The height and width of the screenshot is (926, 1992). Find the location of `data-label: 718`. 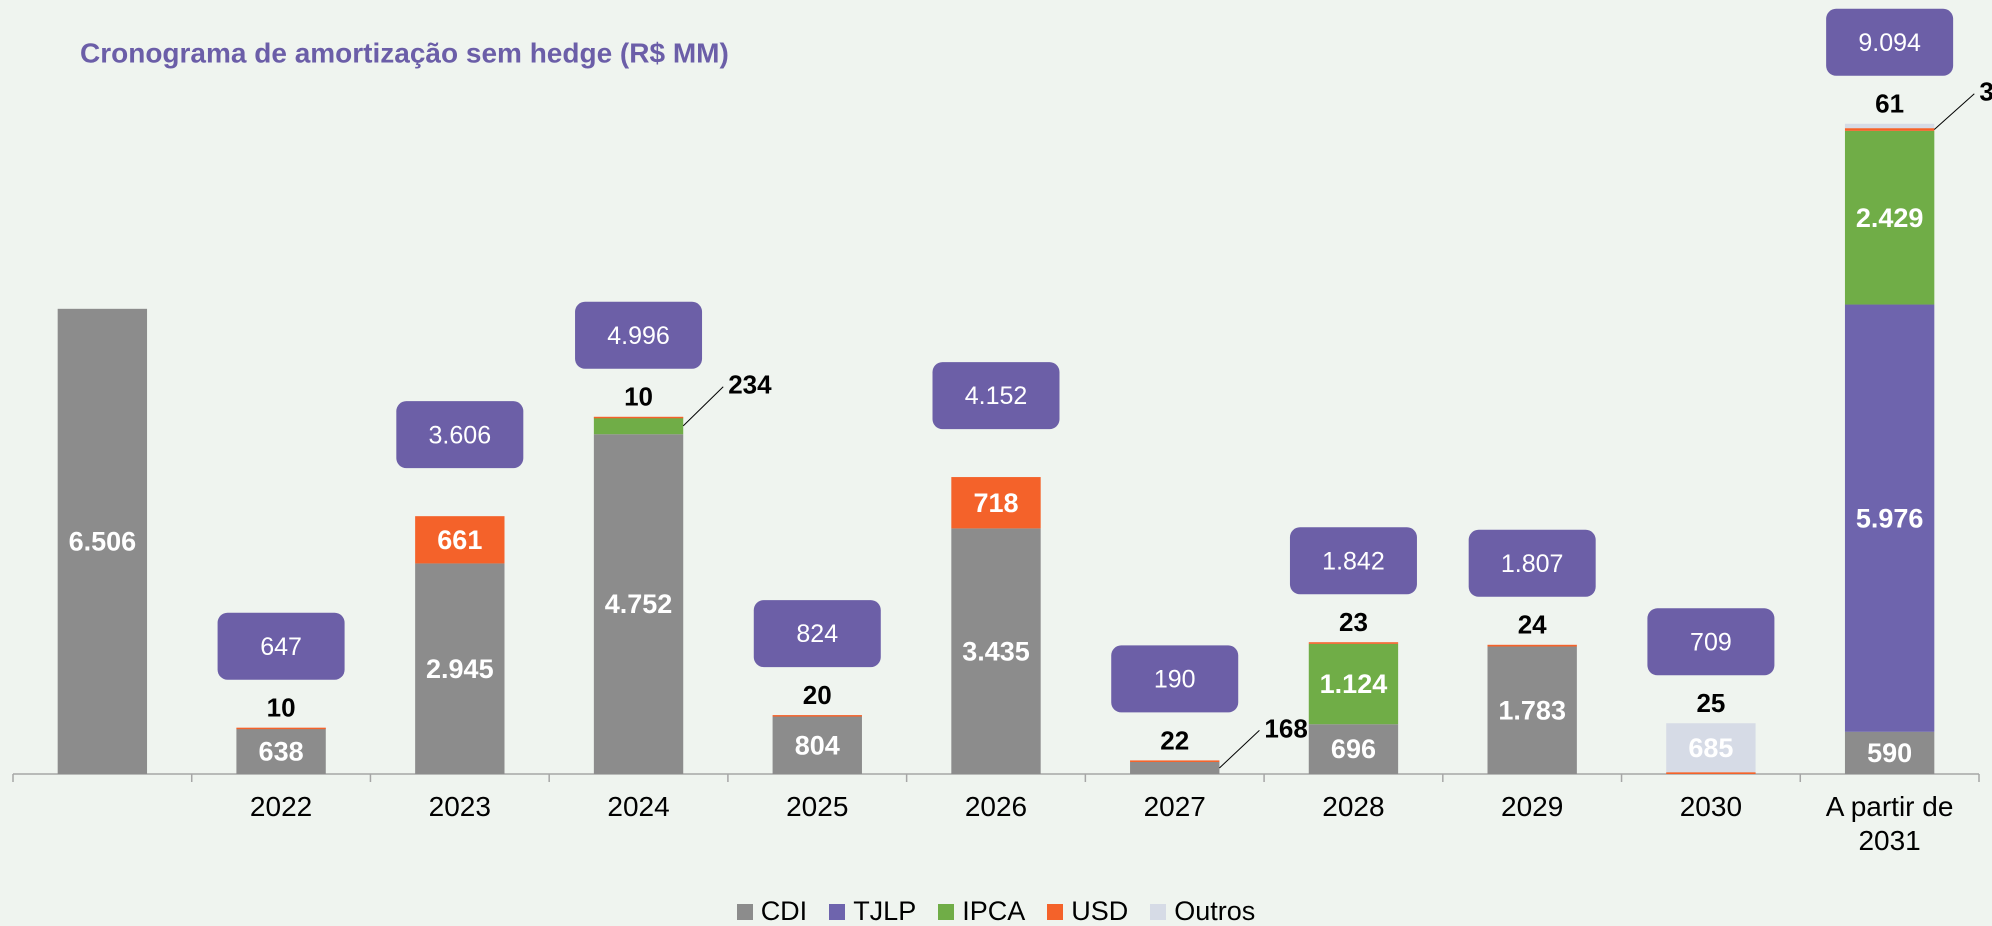

data-label: 718 is located at coordinates (995, 503).